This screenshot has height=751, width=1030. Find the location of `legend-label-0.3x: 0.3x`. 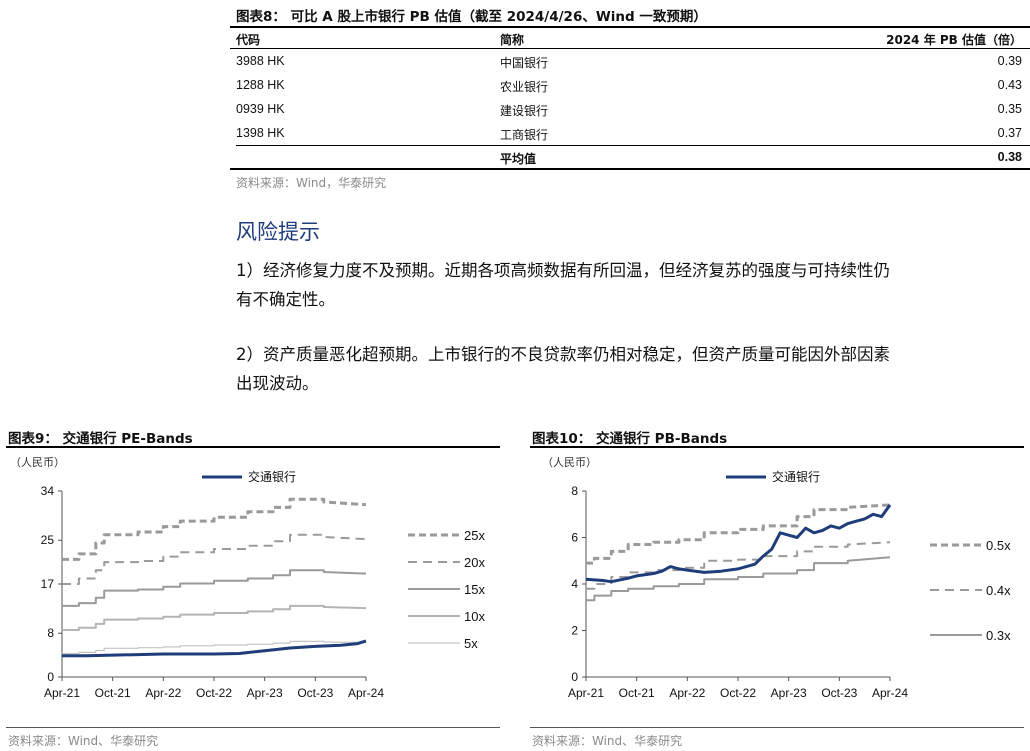

legend-label-0.3x: 0.3x is located at coordinates (998, 635).